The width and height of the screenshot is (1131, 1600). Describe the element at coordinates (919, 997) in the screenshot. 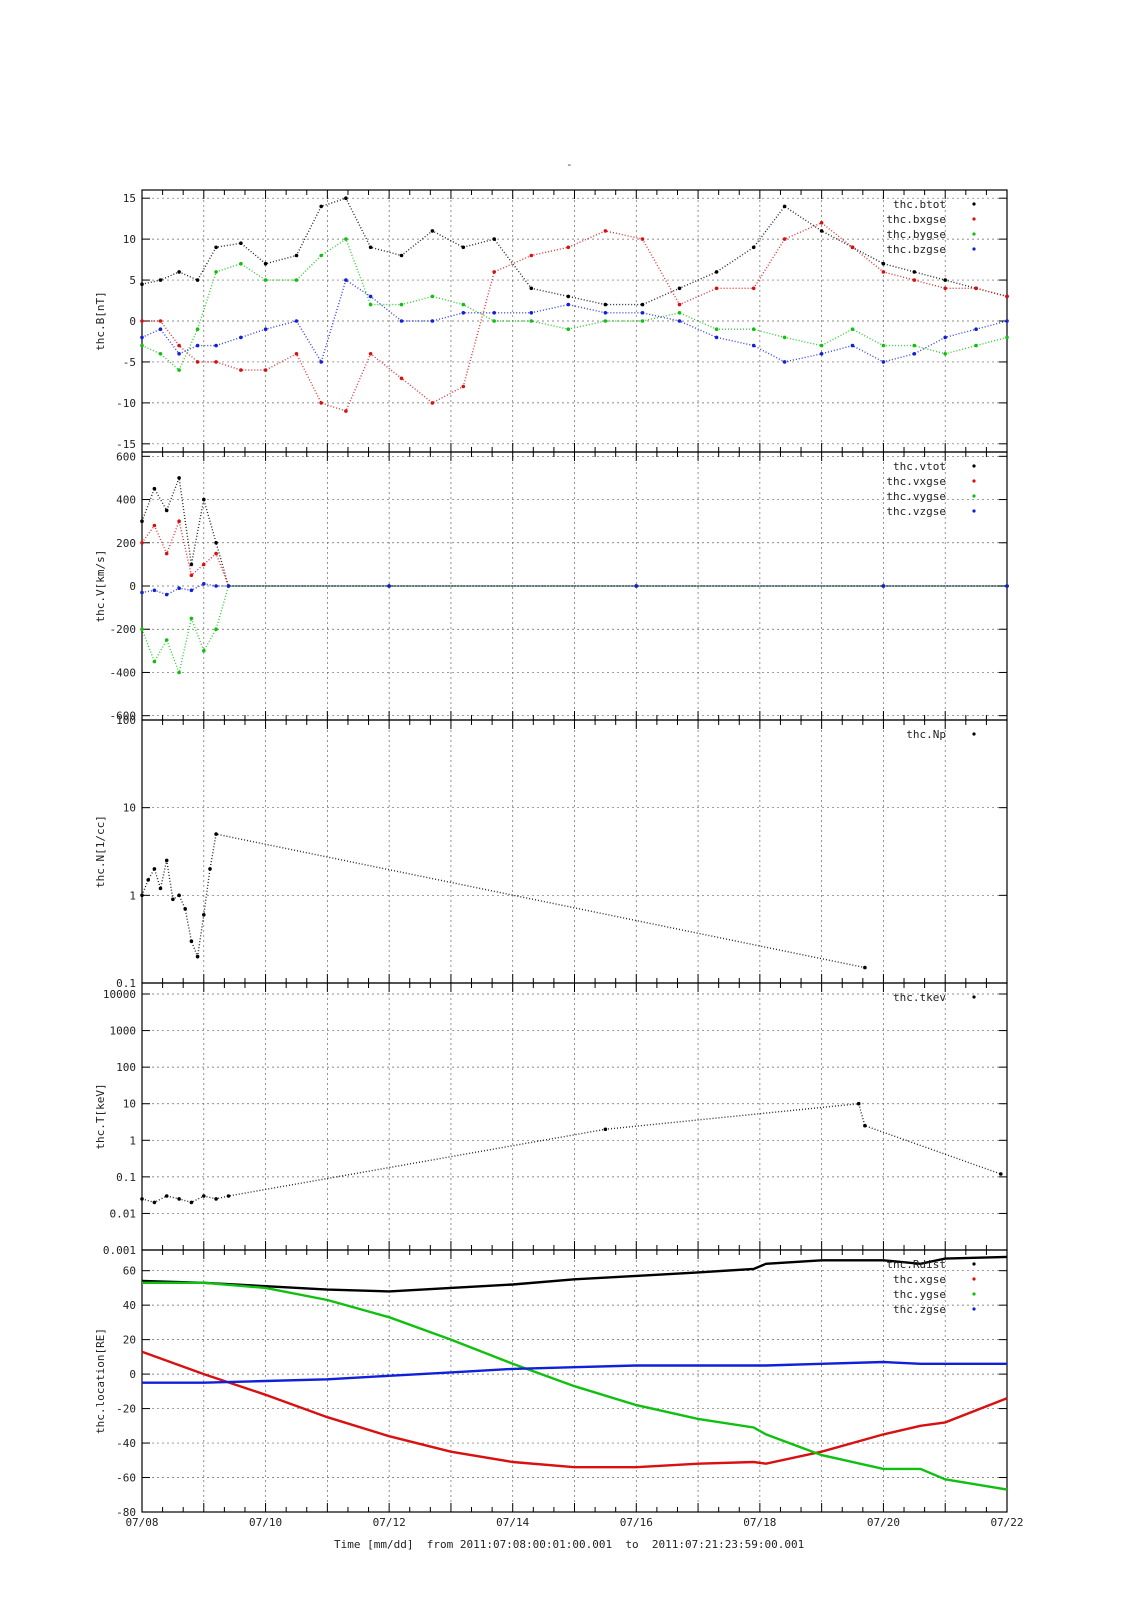

I see `legend-label-thc-tkev: thc.tkev` at that location.